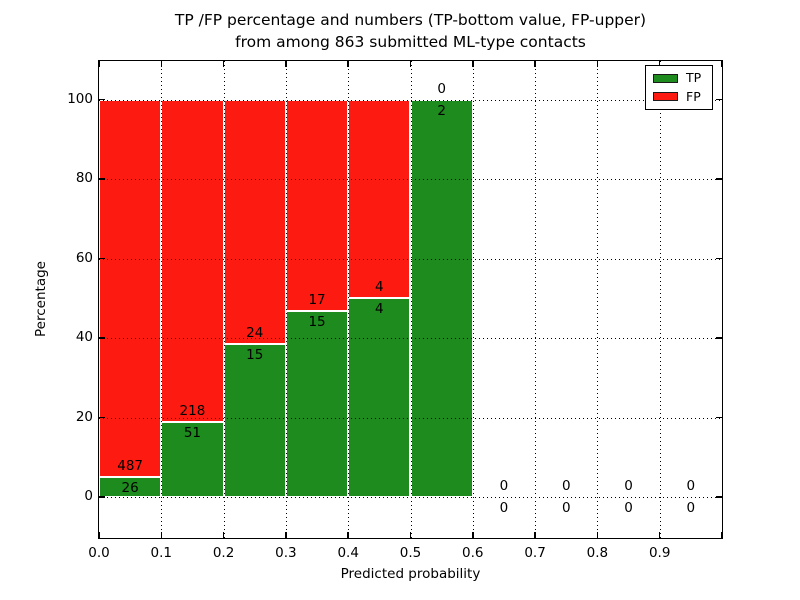 This screenshot has height=600, width=800. What do you see at coordinates (665, 78) in the screenshot?
I see `tp-color-swatch` at bounding box center [665, 78].